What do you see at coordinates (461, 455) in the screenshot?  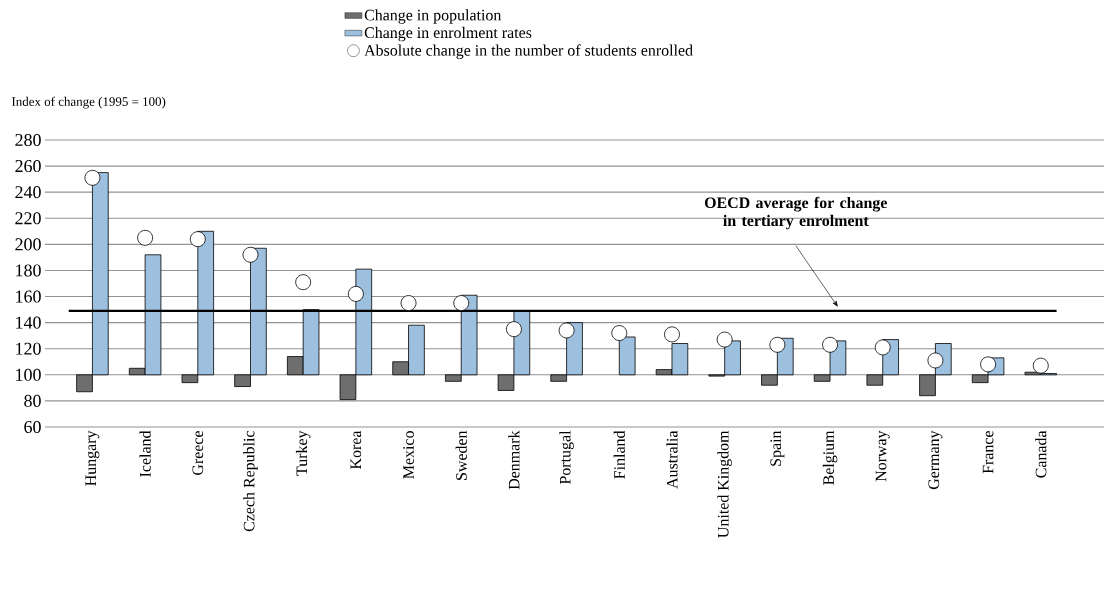 I see `x-tick-label: Sweden` at bounding box center [461, 455].